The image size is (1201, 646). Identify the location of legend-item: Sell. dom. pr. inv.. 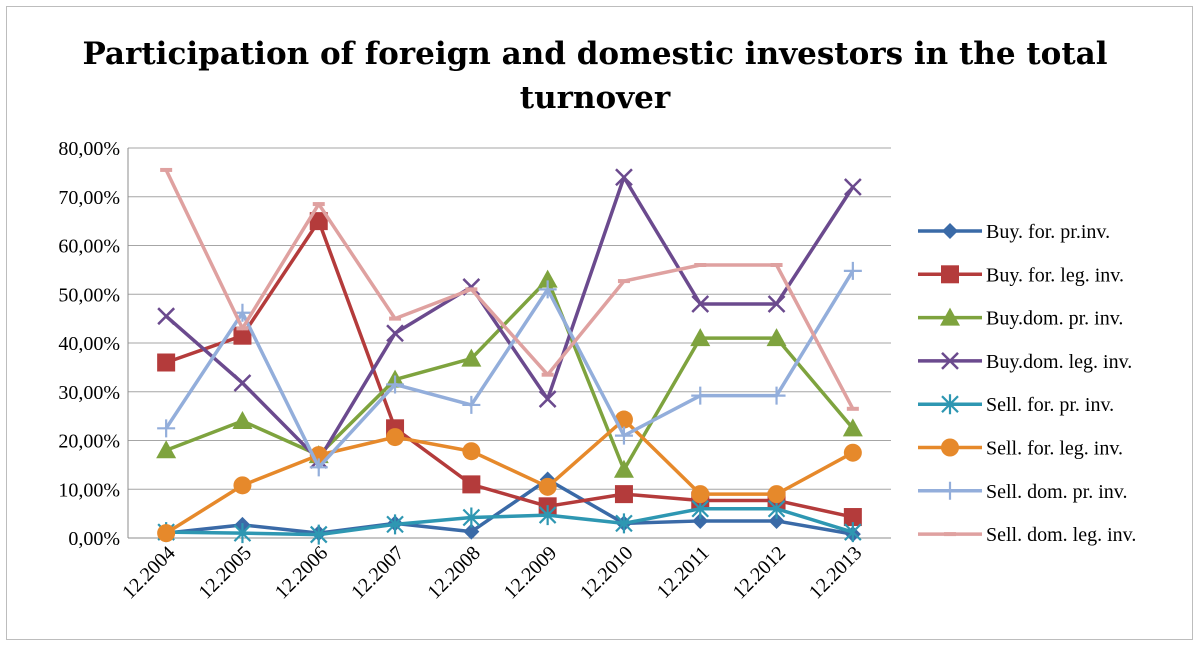
(1022, 492).